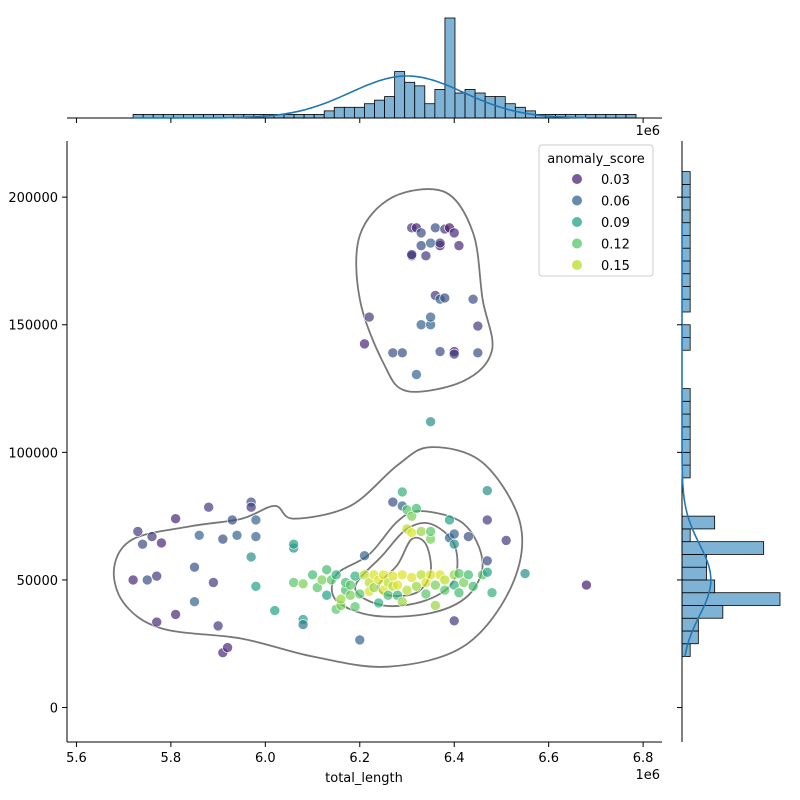 The width and height of the screenshot is (800, 800). I want to click on x-tick-label: 5.8, so click(171, 758).